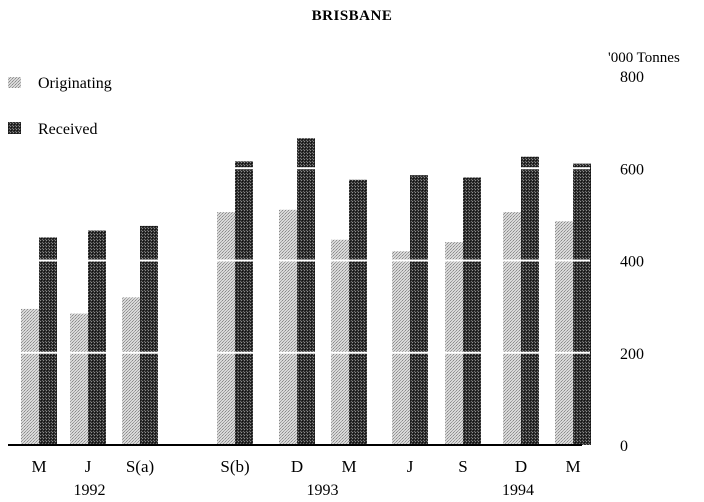 The height and width of the screenshot is (502, 704). Describe the element at coordinates (632, 354) in the screenshot. I see `y-tick-label-1: 200` at that location.